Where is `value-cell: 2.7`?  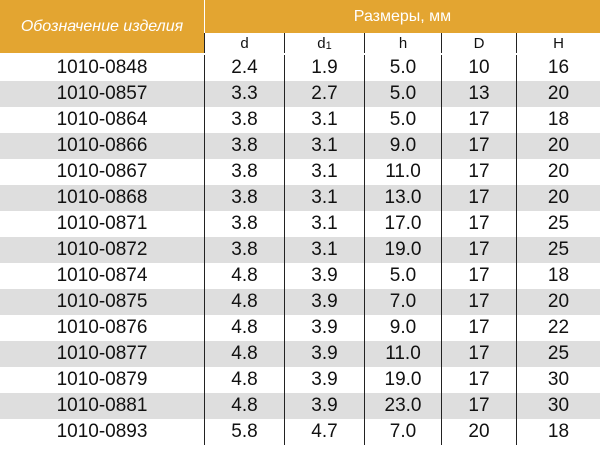
value-cell: 2.7 is located at coordinates (324, 94).